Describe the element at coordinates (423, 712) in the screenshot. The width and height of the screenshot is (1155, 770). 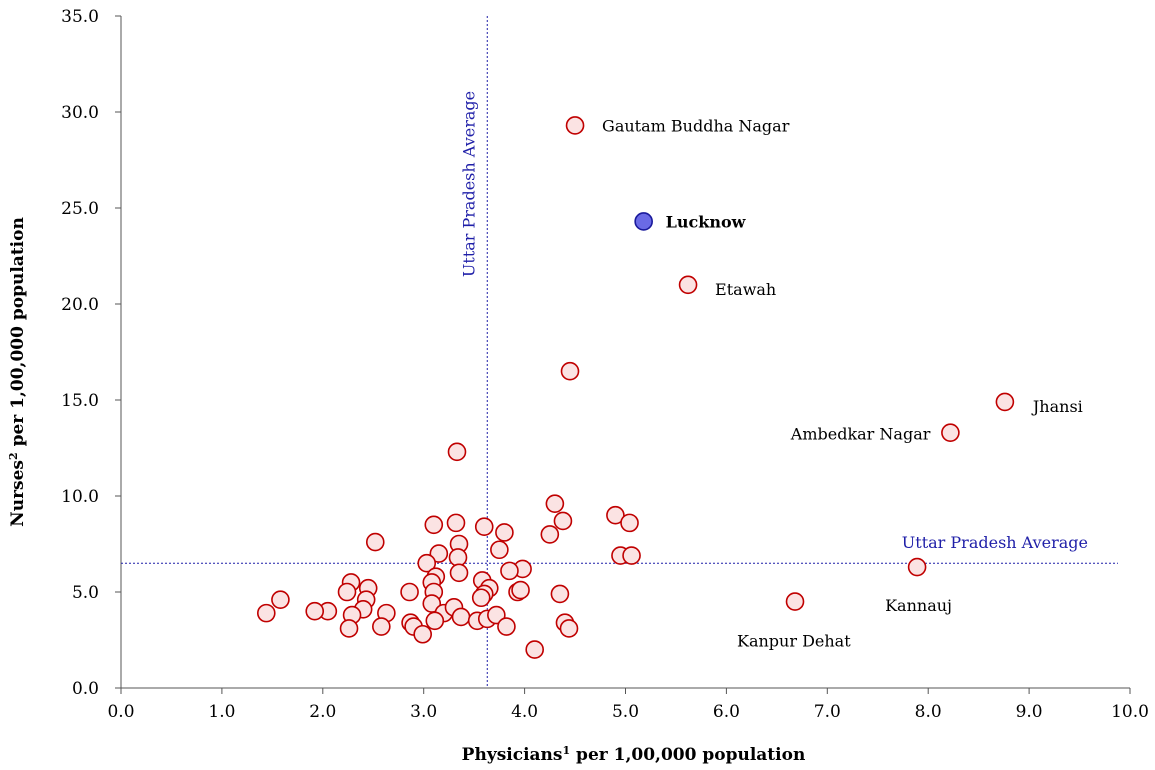
I see `x-tick-label: 3.0` at that location.